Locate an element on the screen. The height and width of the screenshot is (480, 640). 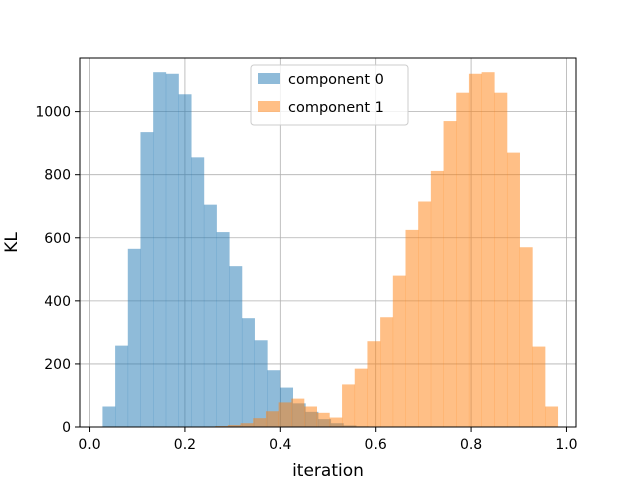
x-tick-label-0: 0.0 is located at coordinates (89, 445).